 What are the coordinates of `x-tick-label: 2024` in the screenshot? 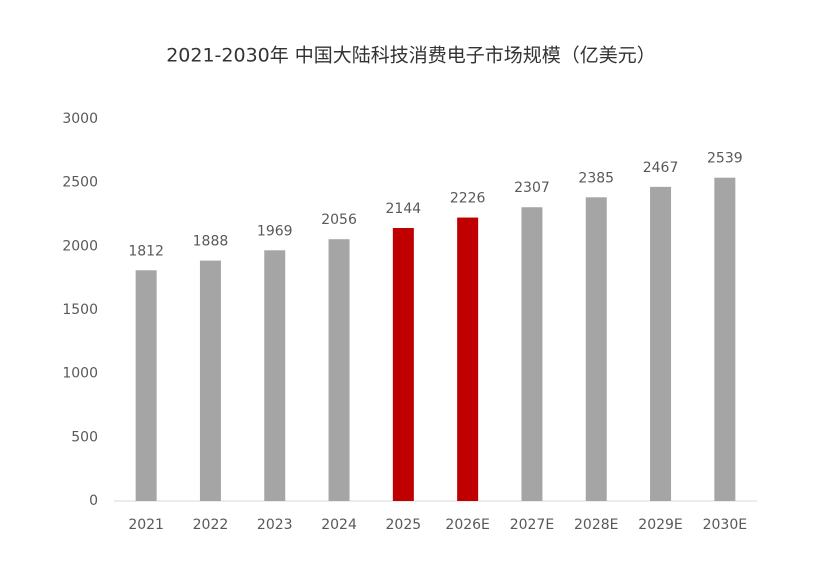 It's located at (339, 525).